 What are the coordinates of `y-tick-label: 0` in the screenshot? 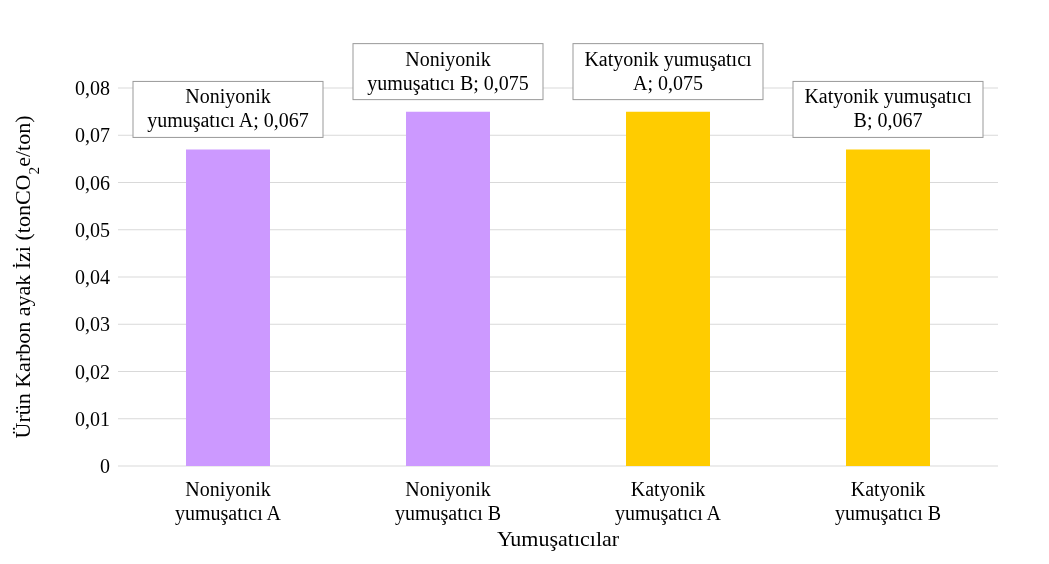 It's located at (105, 466).